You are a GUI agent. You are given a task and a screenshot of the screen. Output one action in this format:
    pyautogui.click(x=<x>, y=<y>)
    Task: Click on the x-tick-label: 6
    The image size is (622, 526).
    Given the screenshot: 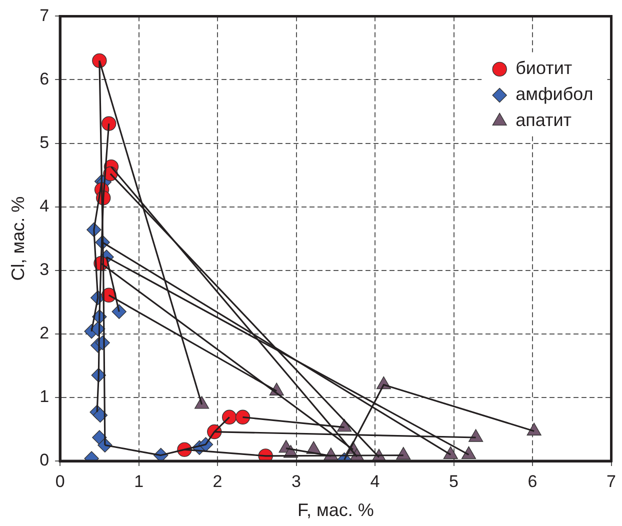 What is the action you would take?
    pyautogui.click(x=533, y=481)
    